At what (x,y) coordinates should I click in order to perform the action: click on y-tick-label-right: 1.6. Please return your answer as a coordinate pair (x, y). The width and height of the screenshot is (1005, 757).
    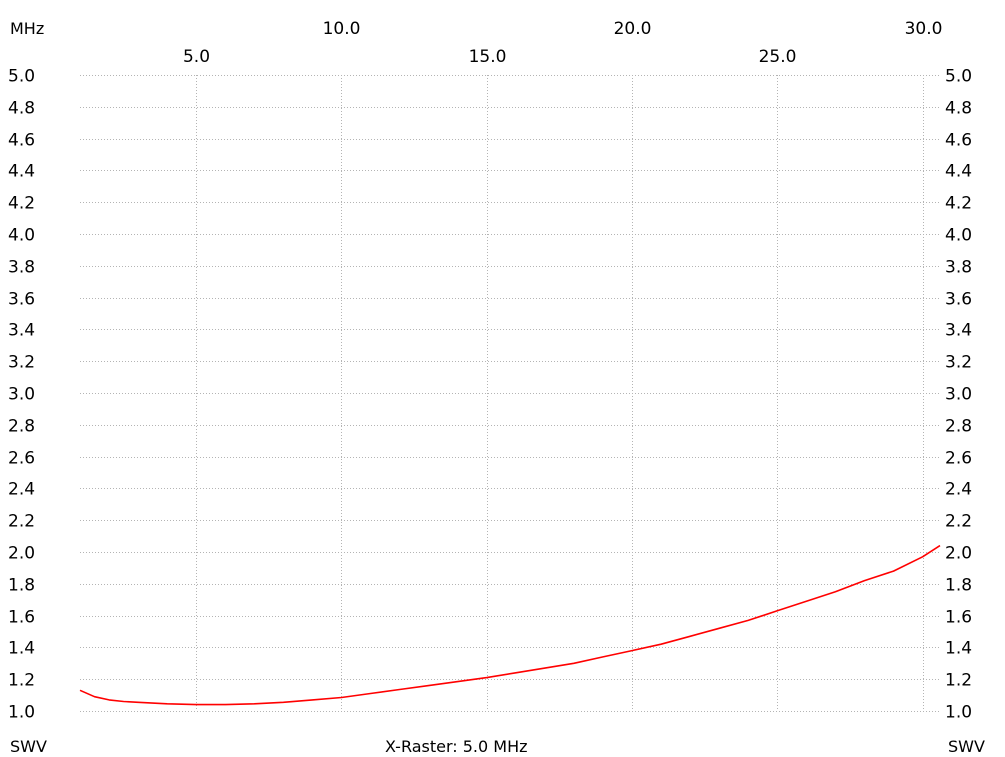
    Looking at the image, I should click on (958, 618).